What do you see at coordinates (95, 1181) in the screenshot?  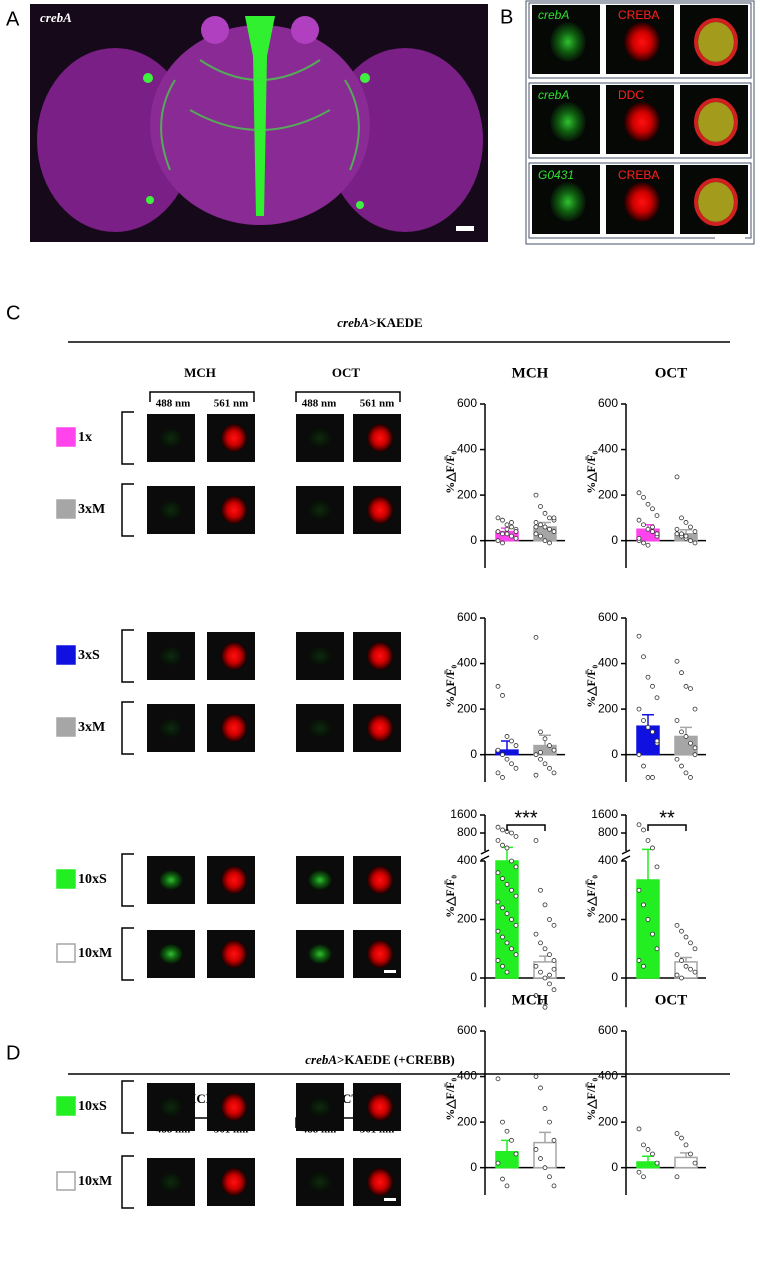 I see `legend-label: 10xM` at bounding box center [95, 1181].